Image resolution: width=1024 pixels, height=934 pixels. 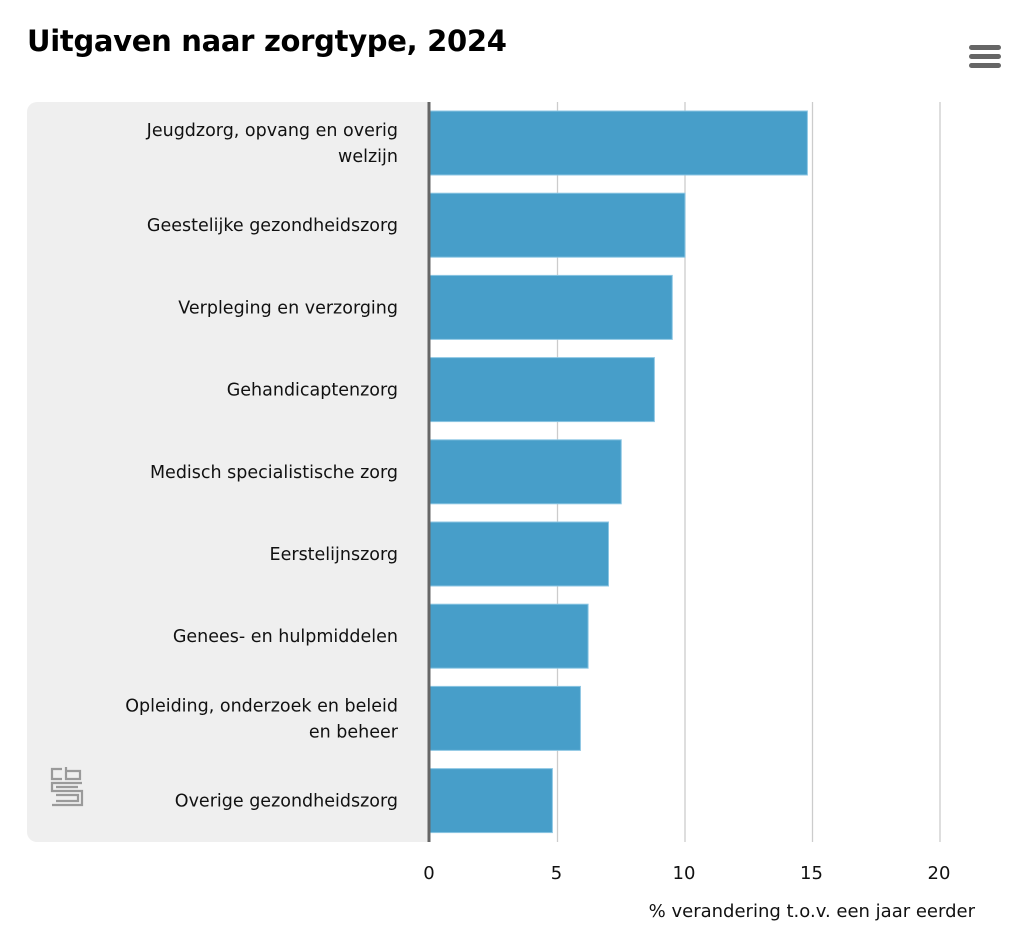 What do you see at coordinates (368, 157) in the screenshot?
I see `category-label: welzijn` at bounding box center [368, 157].